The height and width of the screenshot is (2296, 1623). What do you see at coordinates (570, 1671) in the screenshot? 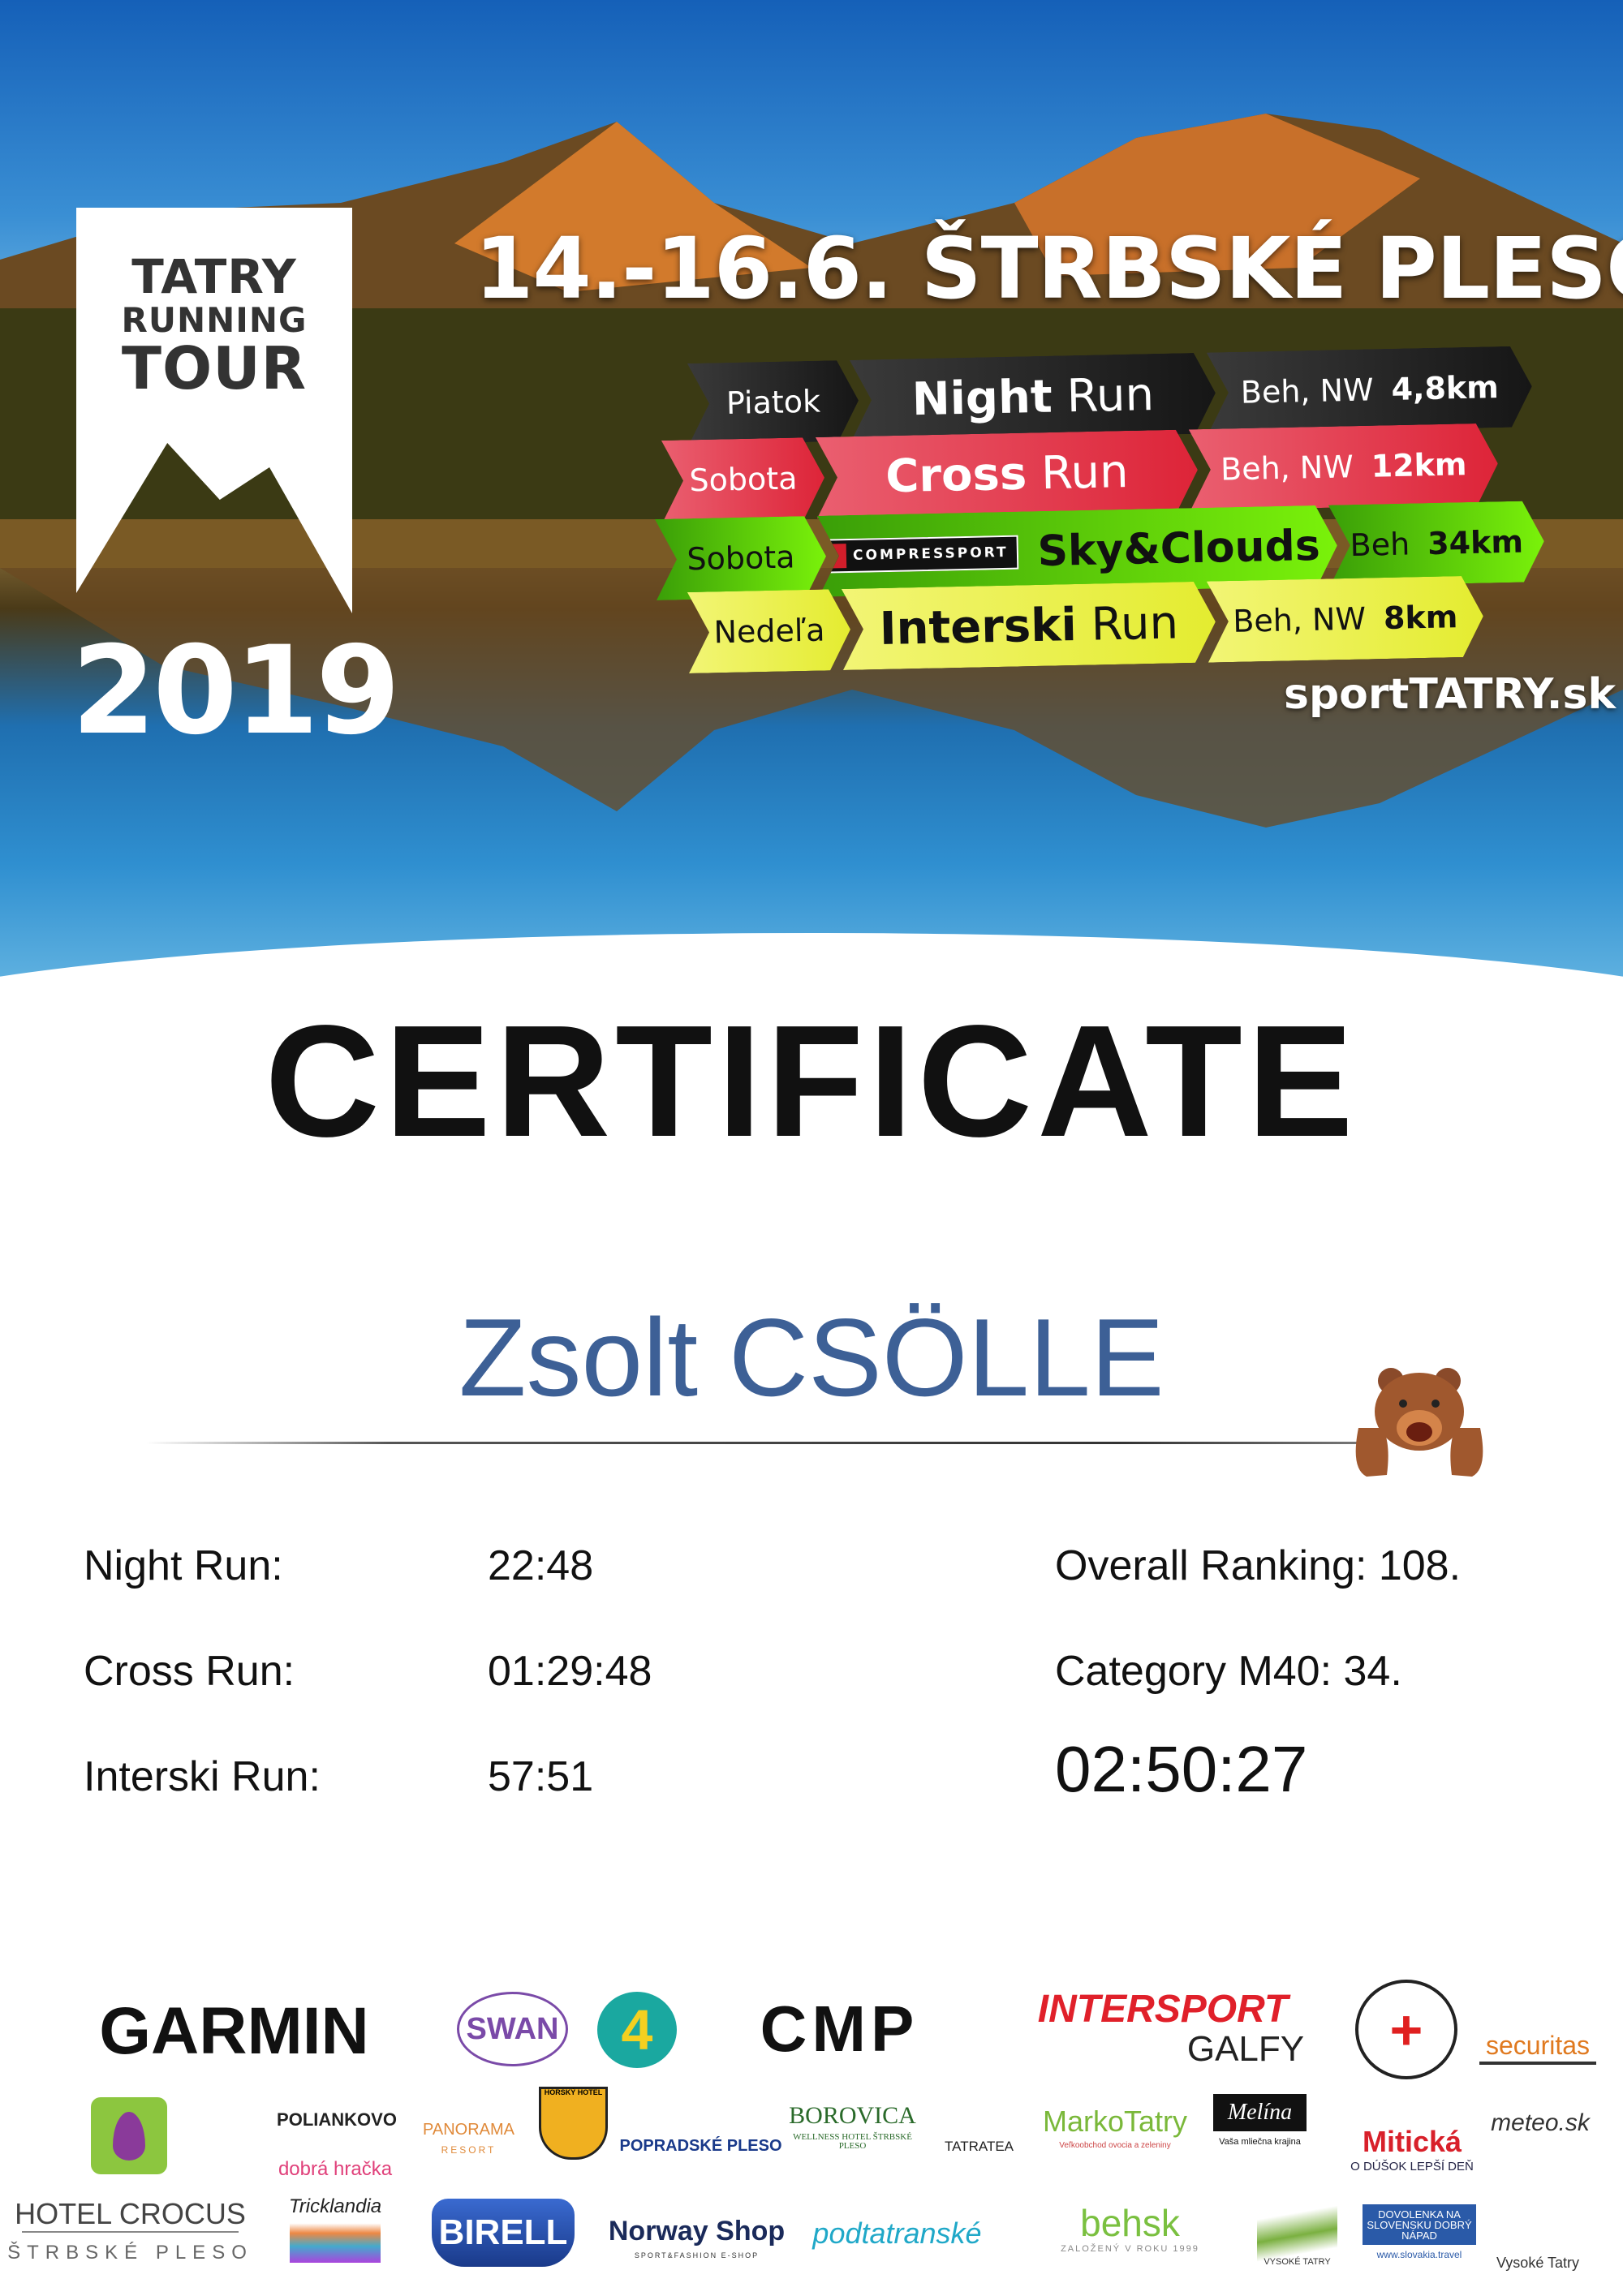
I see `result-time: 01:29:48` at bounding box center [570, 1671].